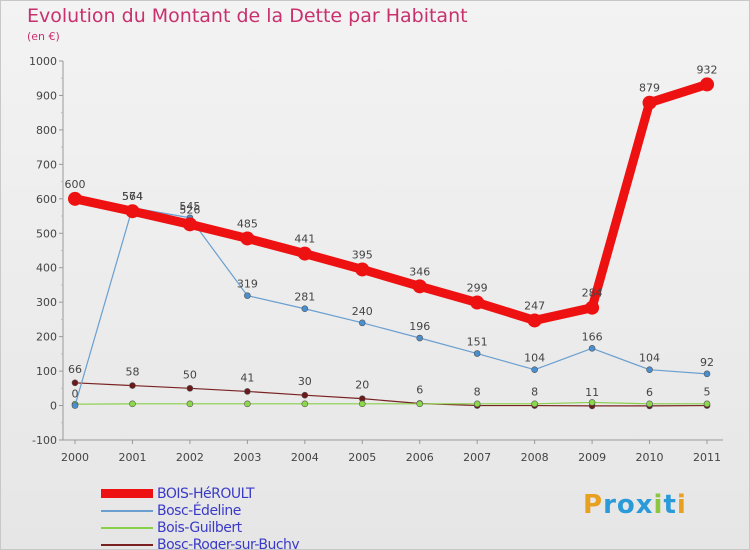  I want to click on data-label: 5, so click(707, 392).